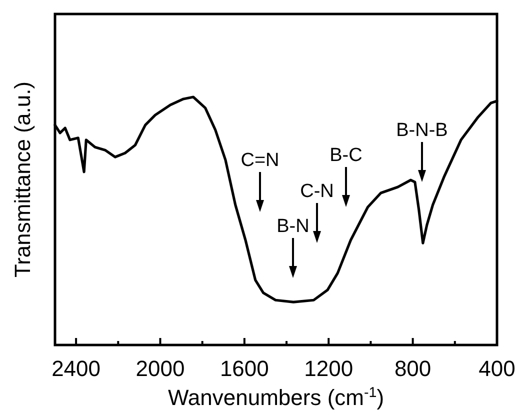  I want to click on y-axis-title: Transmittance (a.u.), so click(22, 179).